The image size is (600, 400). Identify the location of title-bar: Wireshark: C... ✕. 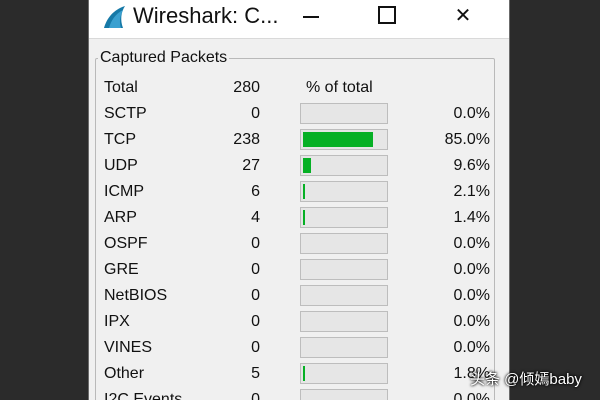
(299, 19).